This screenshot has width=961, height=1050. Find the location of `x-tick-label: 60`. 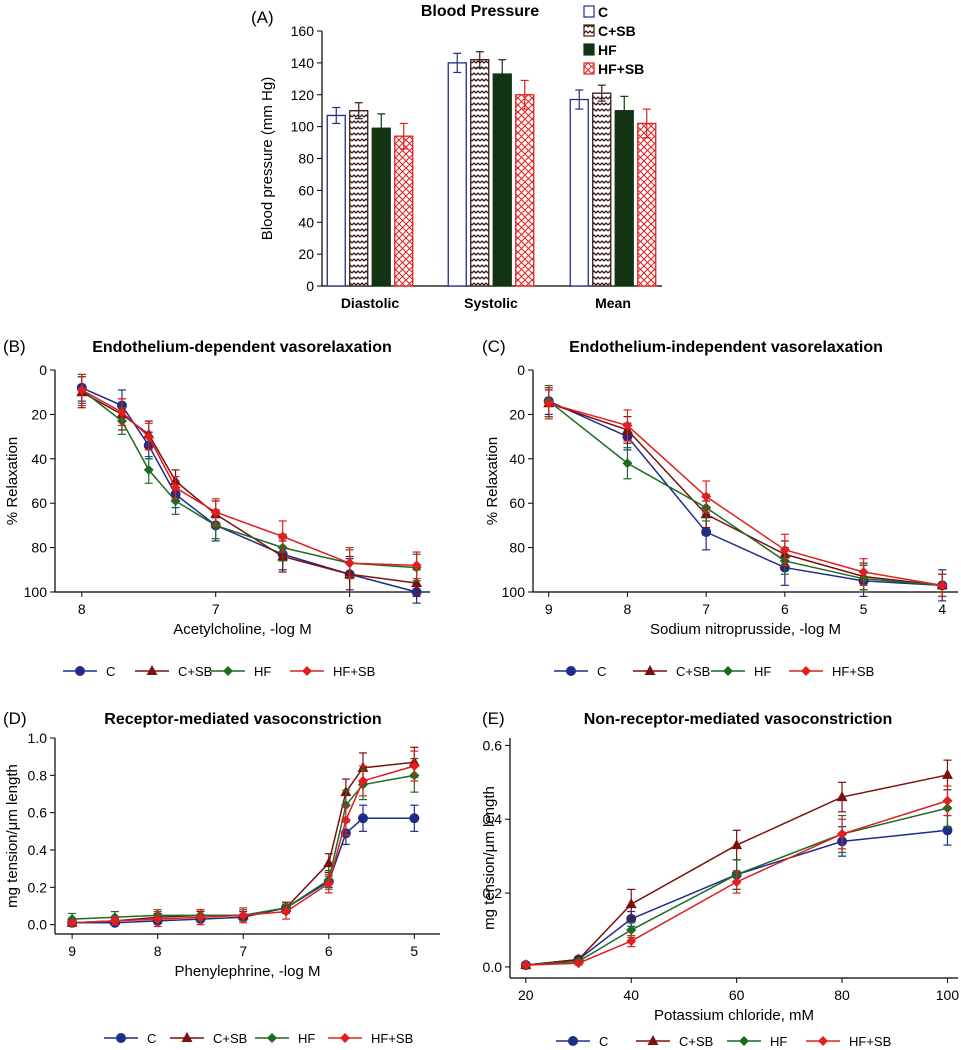

x-tick-label: 60 is located at coordinates (737, 995).